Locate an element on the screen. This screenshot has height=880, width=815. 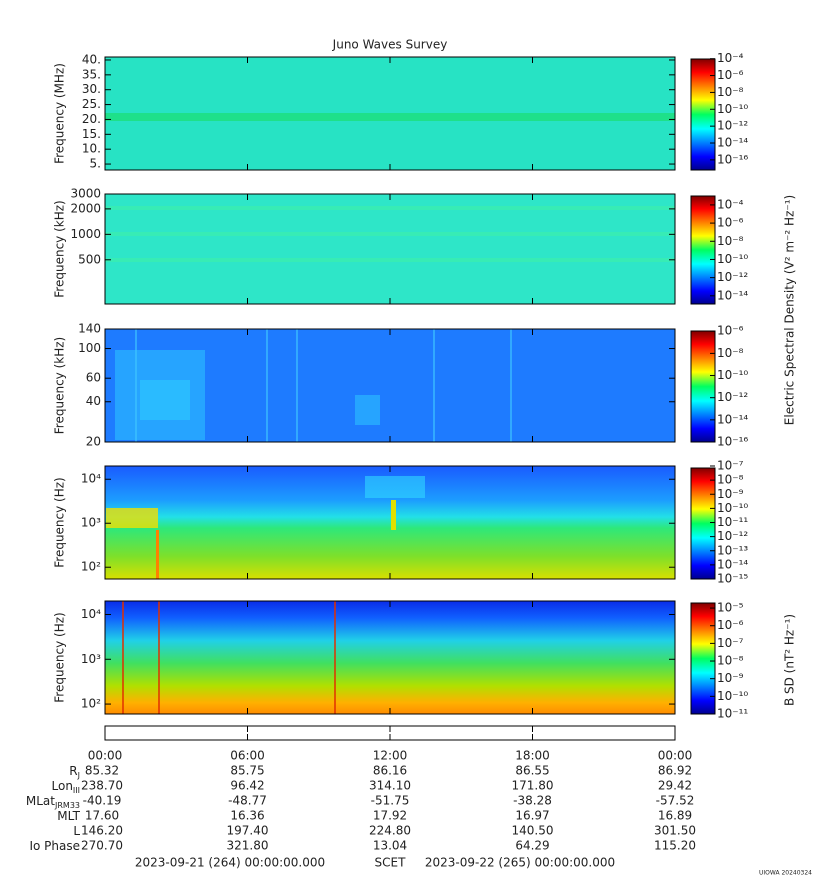
y-axis-label: Frequency (Hz) is located at coordinates (60, 522).